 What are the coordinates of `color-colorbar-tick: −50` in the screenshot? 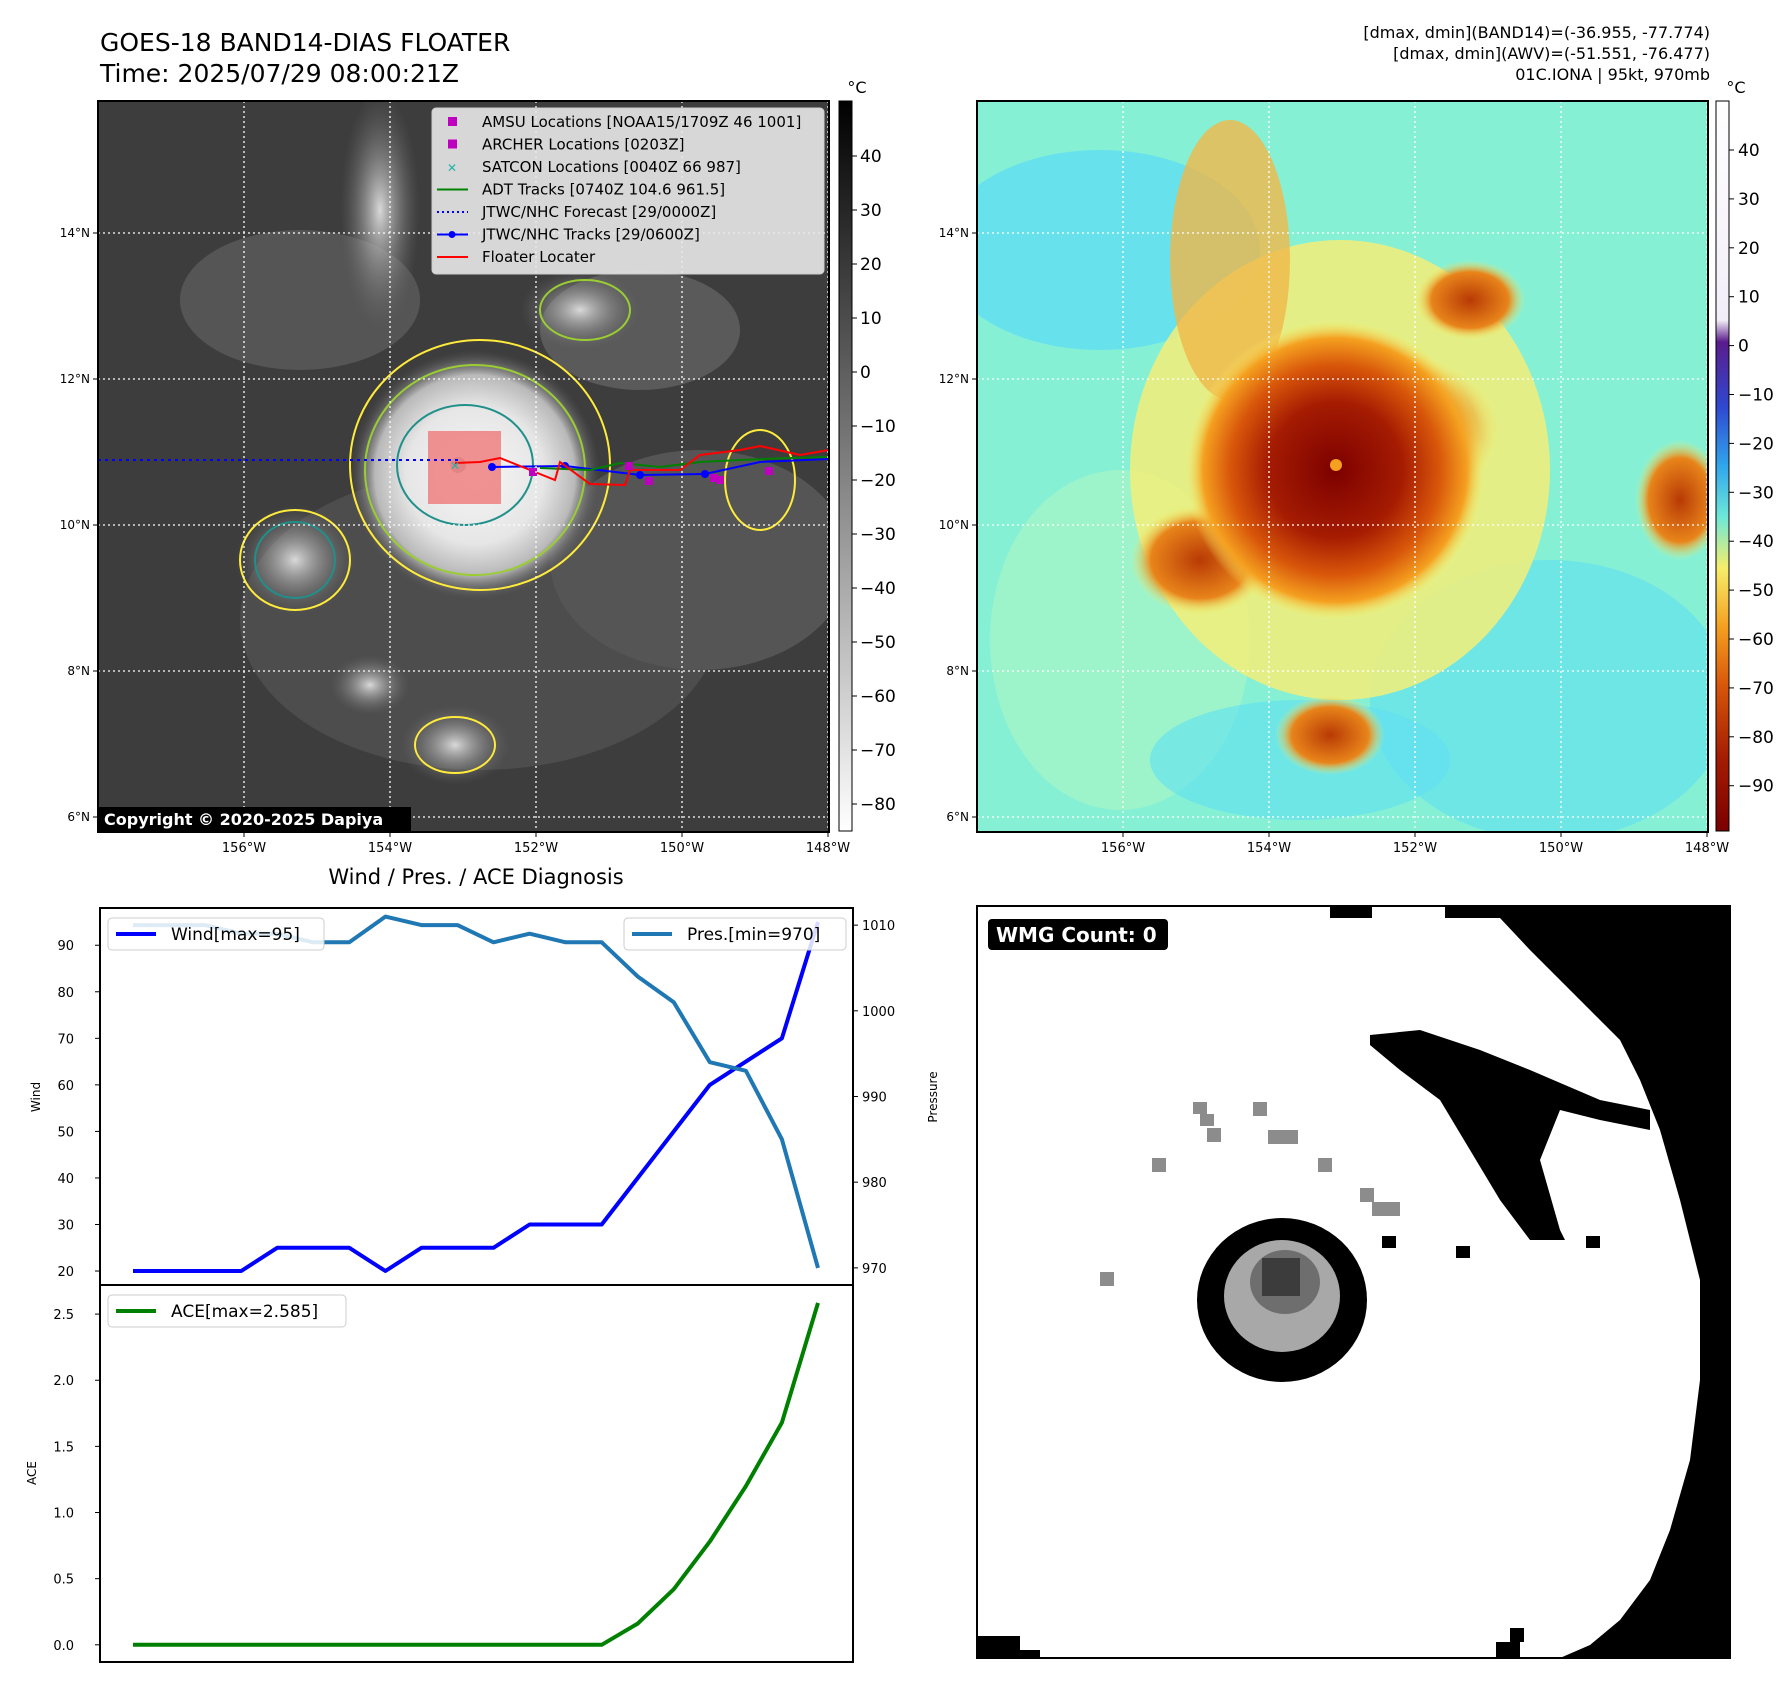 It's located at (1756, 591).